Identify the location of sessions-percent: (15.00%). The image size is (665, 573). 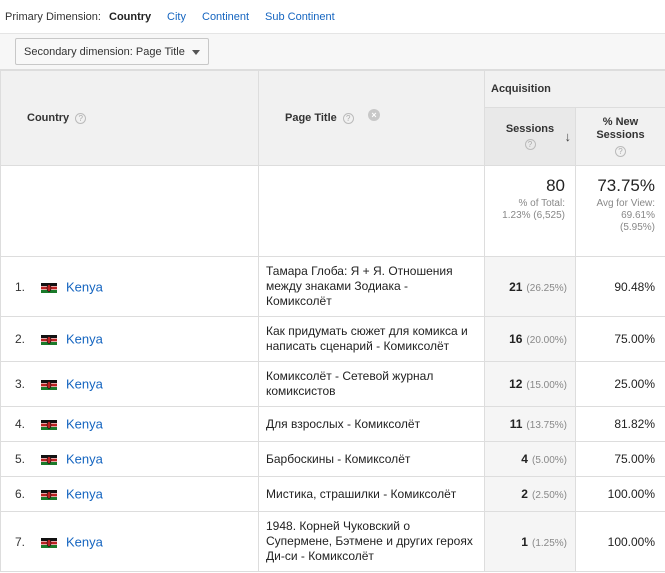
(546, 385).